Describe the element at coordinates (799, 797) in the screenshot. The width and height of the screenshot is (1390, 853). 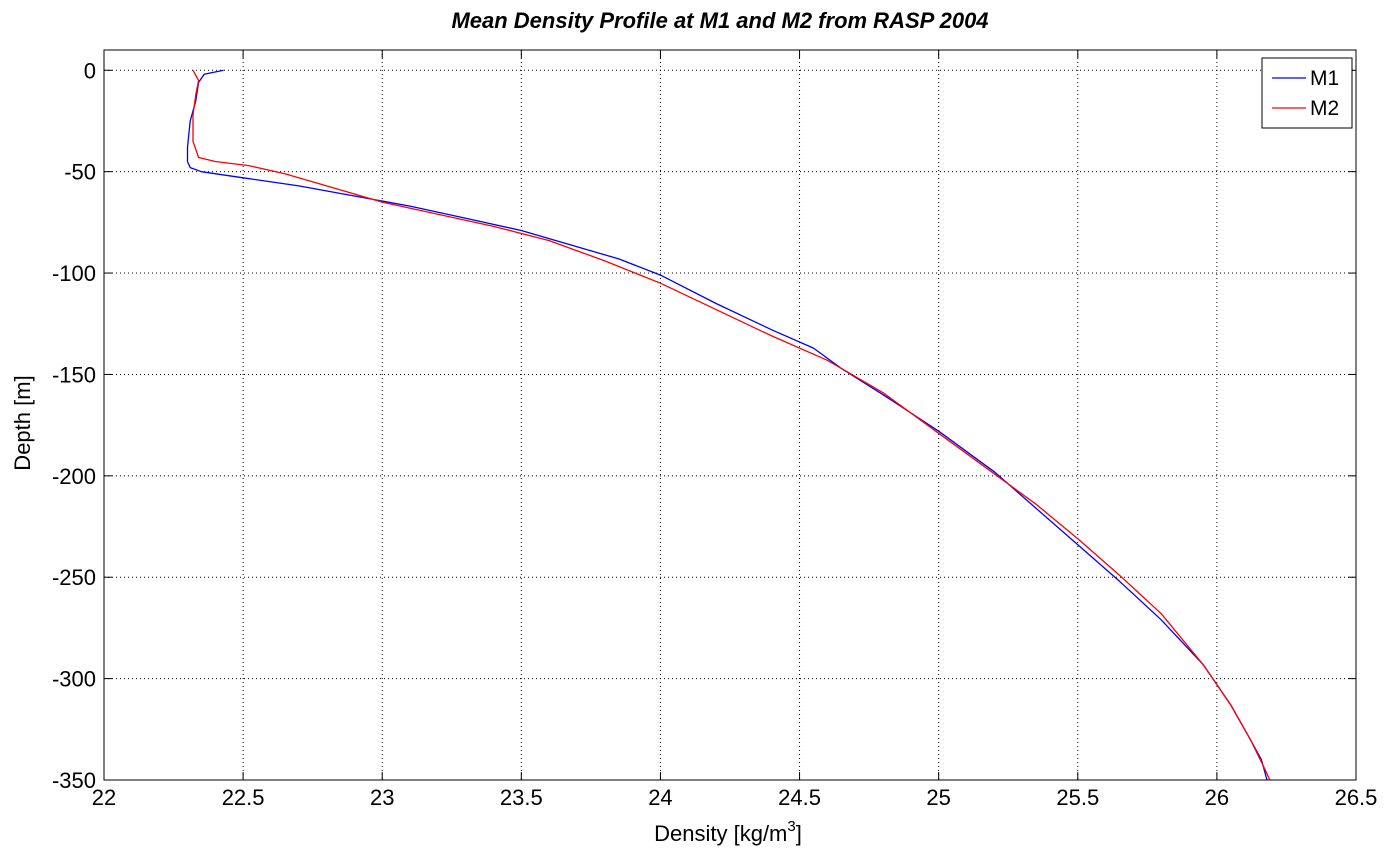
I see `x-tick-label: 24.5` at that location.